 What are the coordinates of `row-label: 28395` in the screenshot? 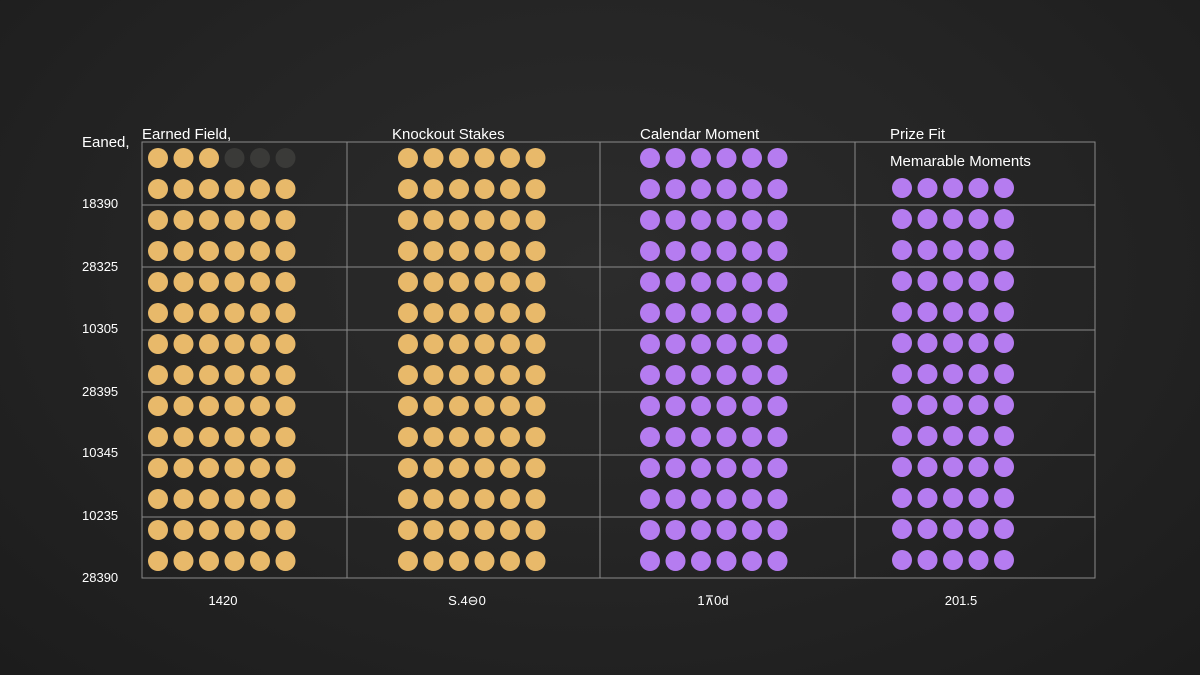 It's located at (100, 391).